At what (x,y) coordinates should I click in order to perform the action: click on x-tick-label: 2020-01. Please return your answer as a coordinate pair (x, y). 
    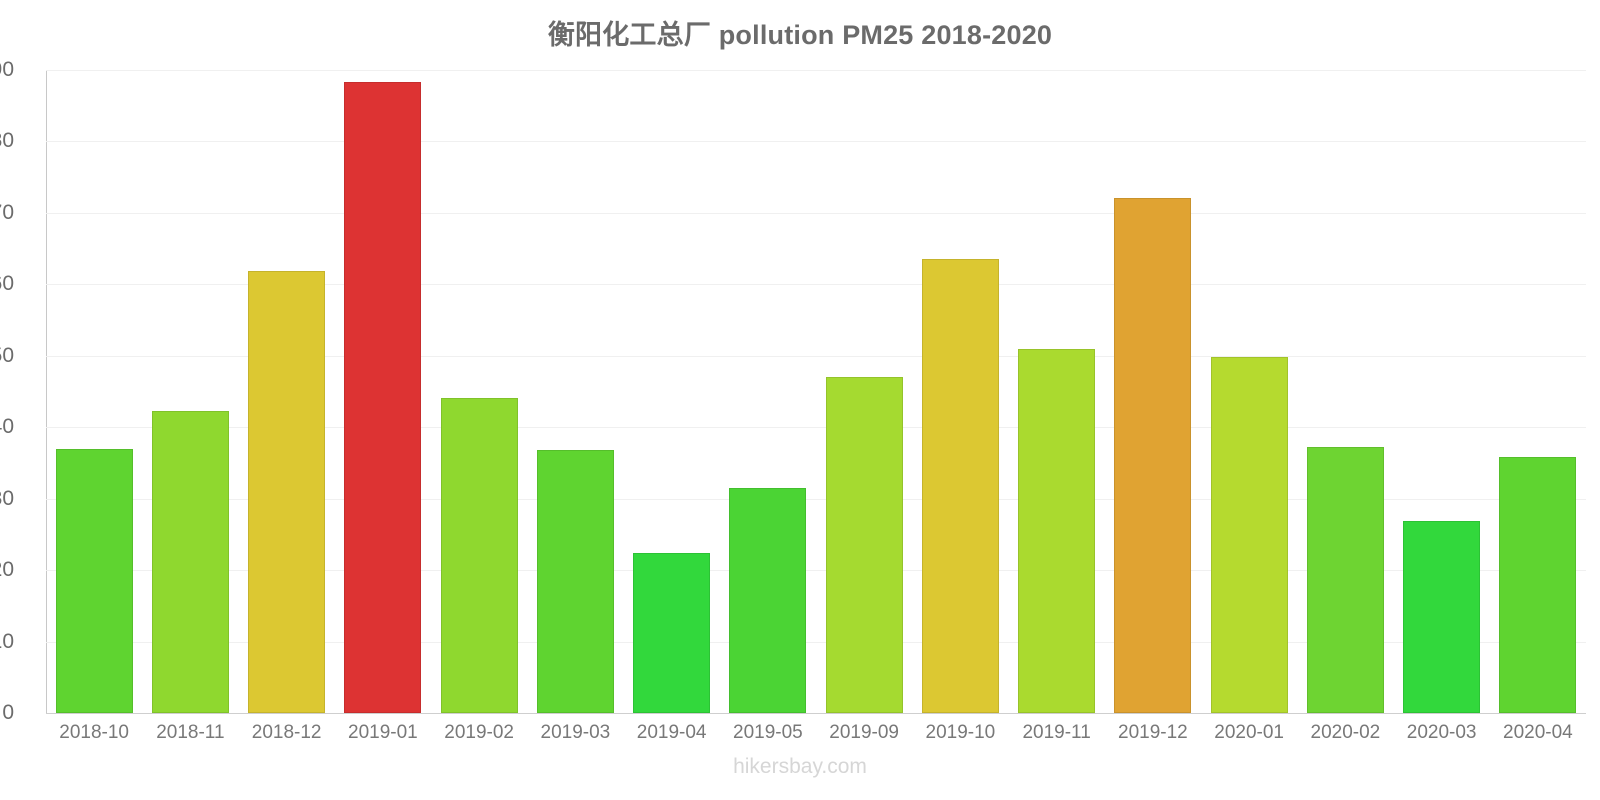
    Looking at the image, I should click on (1249, 732).